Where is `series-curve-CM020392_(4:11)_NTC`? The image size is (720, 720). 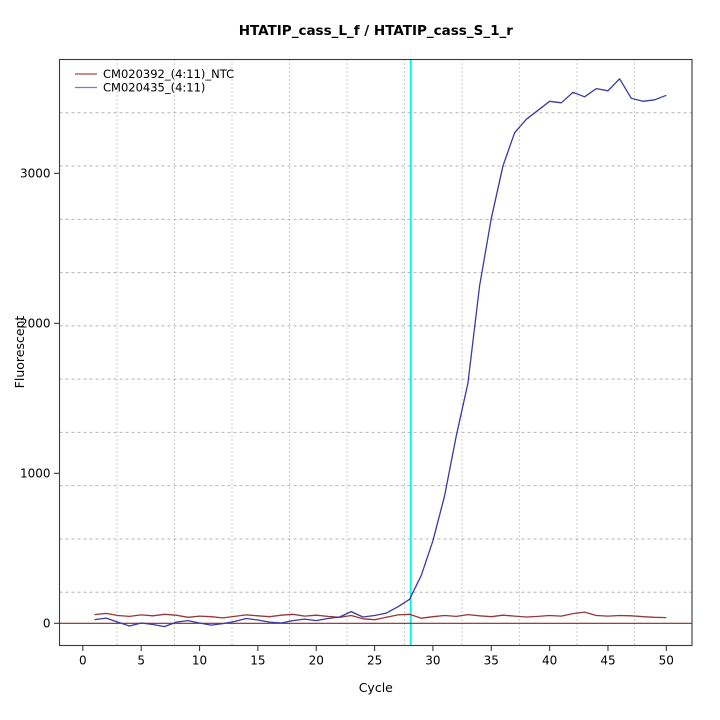
series-curve-CM020392_(4:11)_NTC is located at coordinates (380, 616).